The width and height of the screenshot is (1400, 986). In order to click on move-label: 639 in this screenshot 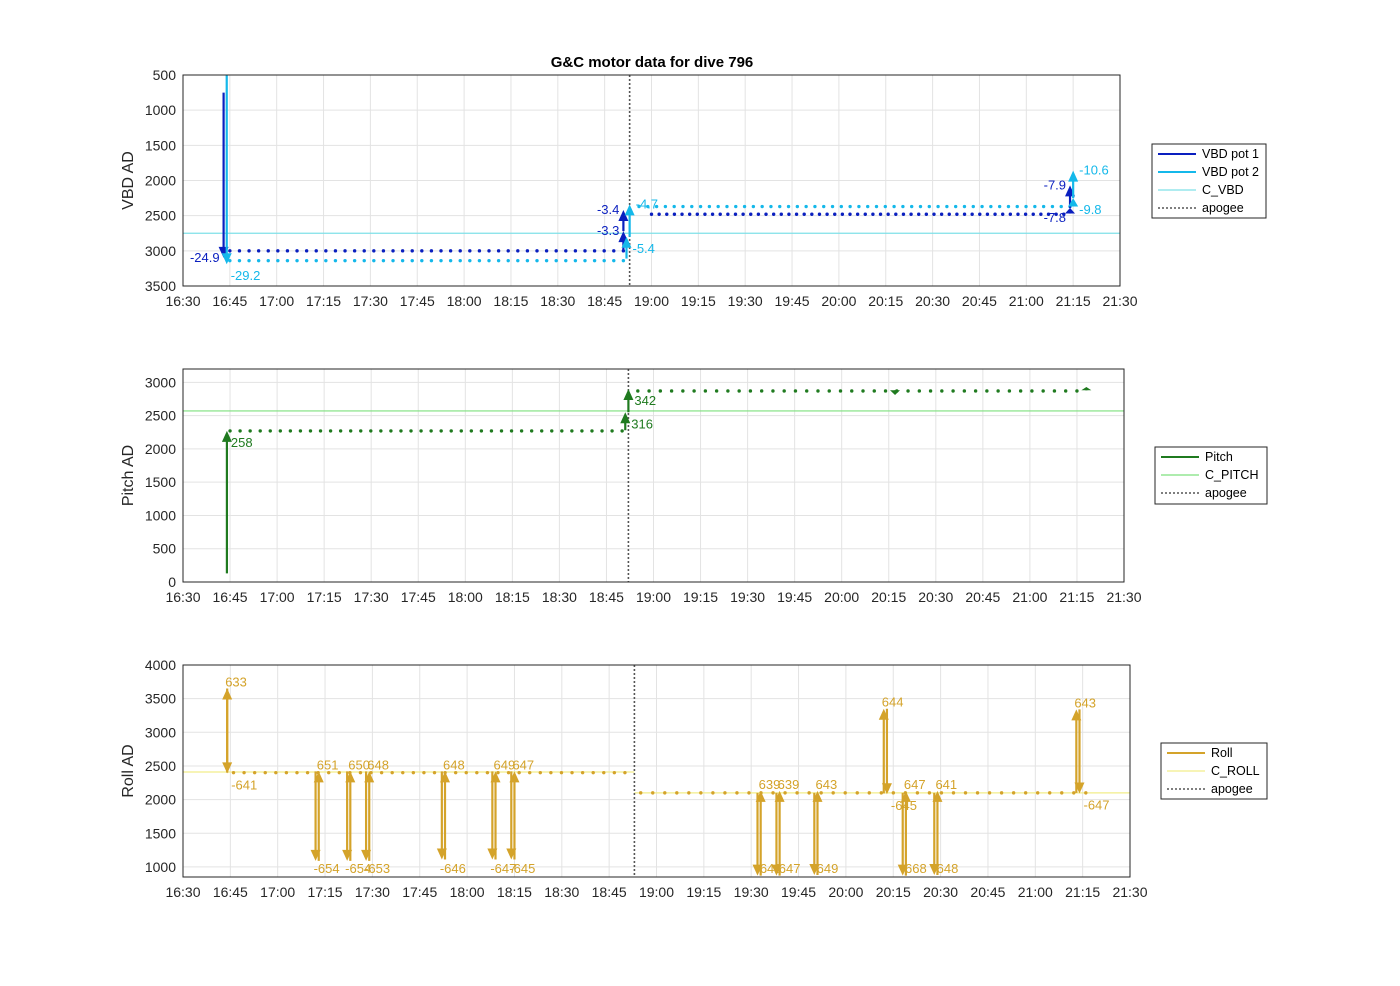, I will do `click(789, 784)`.